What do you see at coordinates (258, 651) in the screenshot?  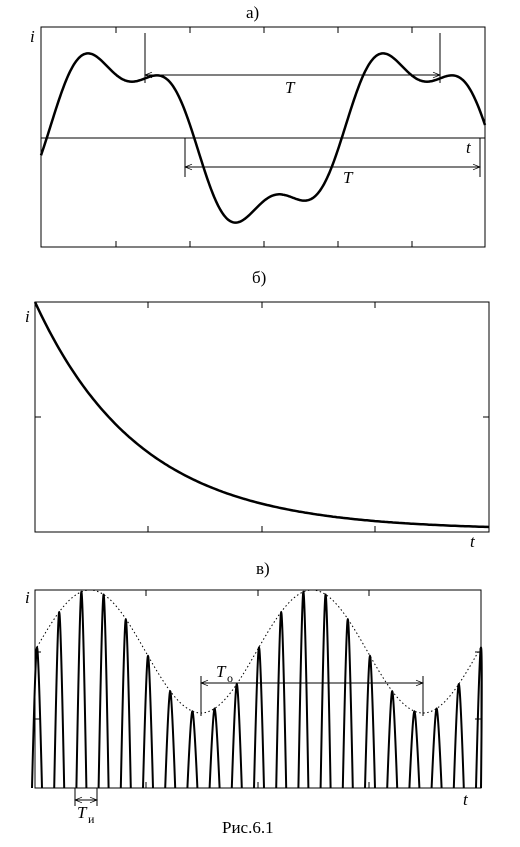 I see `envelope` at bounding box center [258, 651].